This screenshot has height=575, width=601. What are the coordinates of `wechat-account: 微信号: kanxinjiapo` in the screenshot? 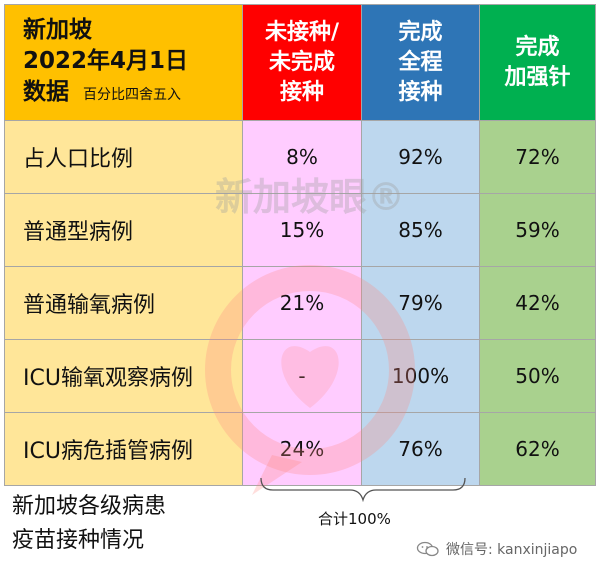 It's located at (496, 549).